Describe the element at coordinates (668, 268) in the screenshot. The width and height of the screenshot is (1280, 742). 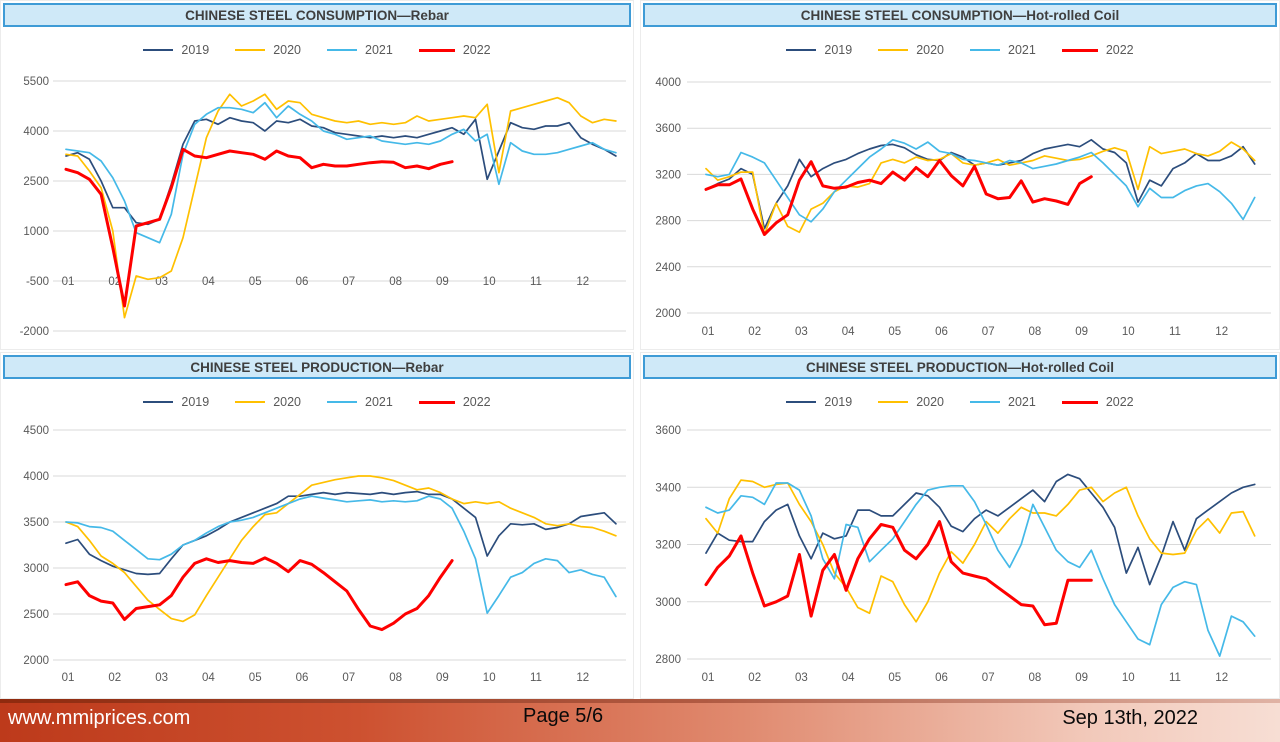
I see `y-axis-tick-label: 2400` at that location.